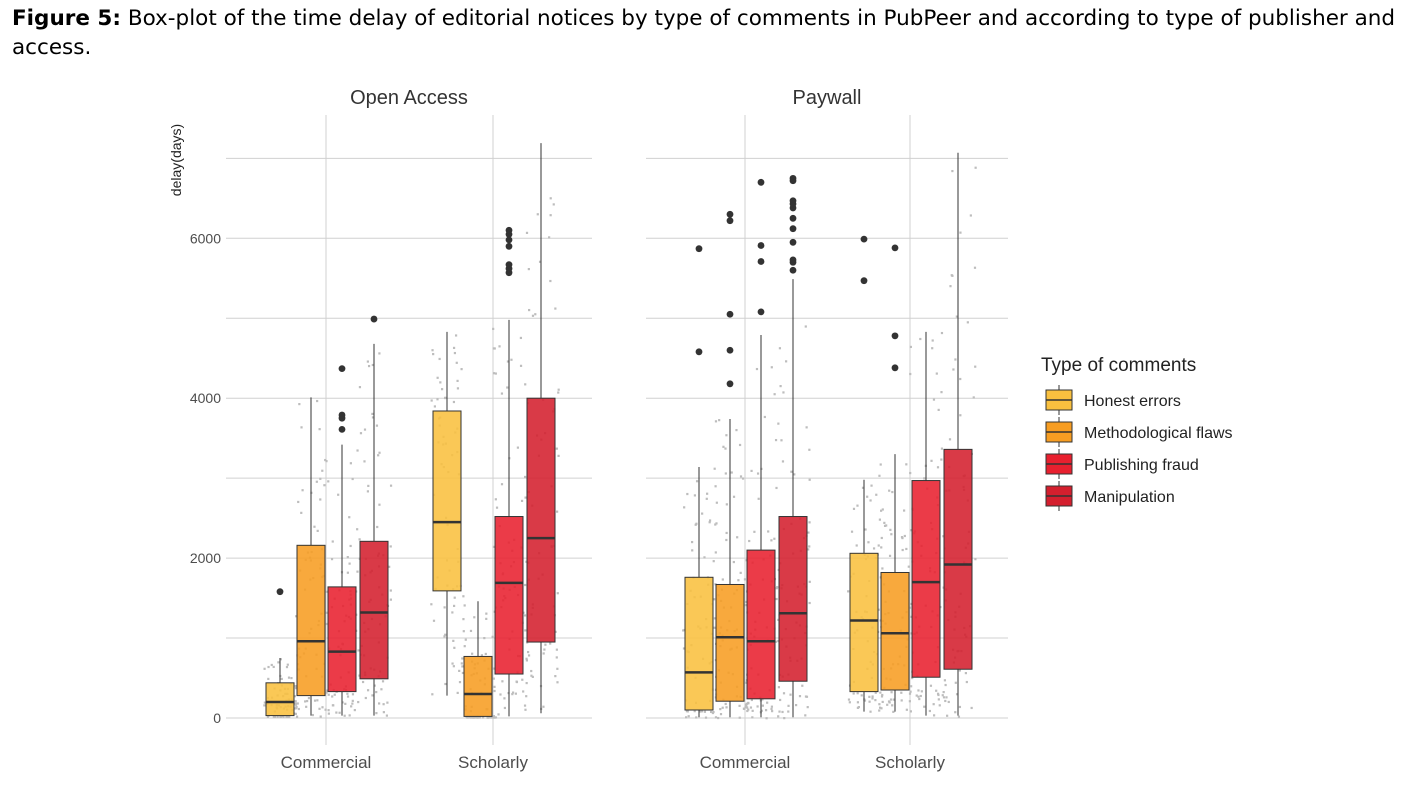  What do you see at coordinates (205, 398) in the screenshot?
I see `y-tick-label: 4000` at bounding box center [205, 398].